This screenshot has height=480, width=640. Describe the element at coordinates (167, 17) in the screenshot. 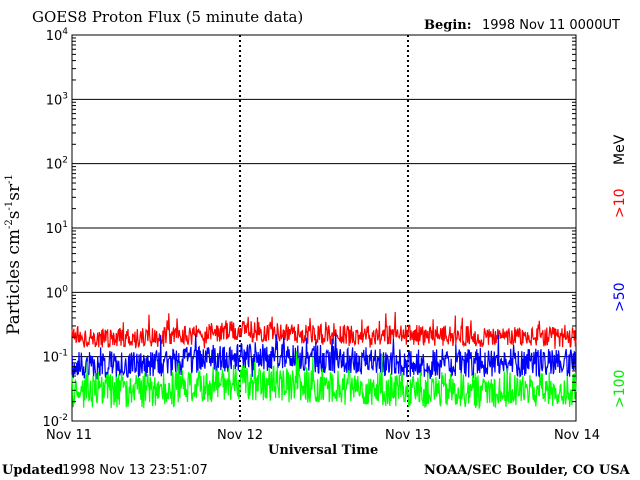

I see `chart-title: GOES8 Proton Flux (5 minute data)` at that location.